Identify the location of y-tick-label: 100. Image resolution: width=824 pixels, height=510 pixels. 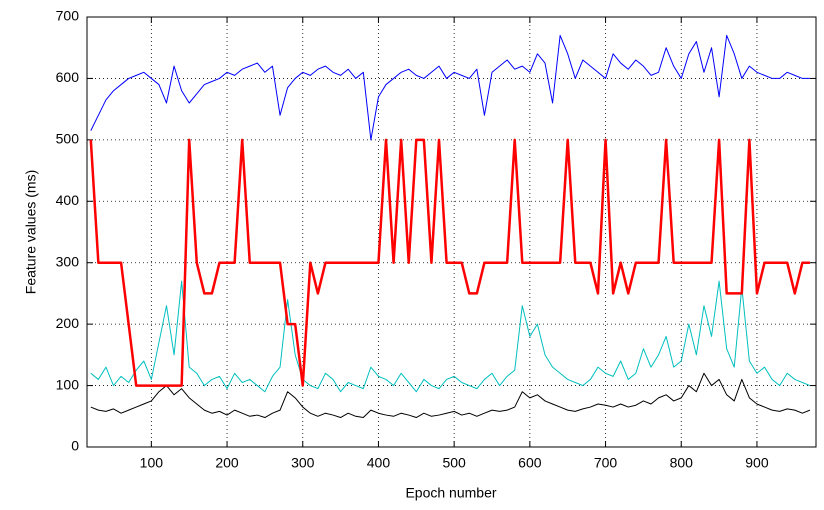
(68, 384).